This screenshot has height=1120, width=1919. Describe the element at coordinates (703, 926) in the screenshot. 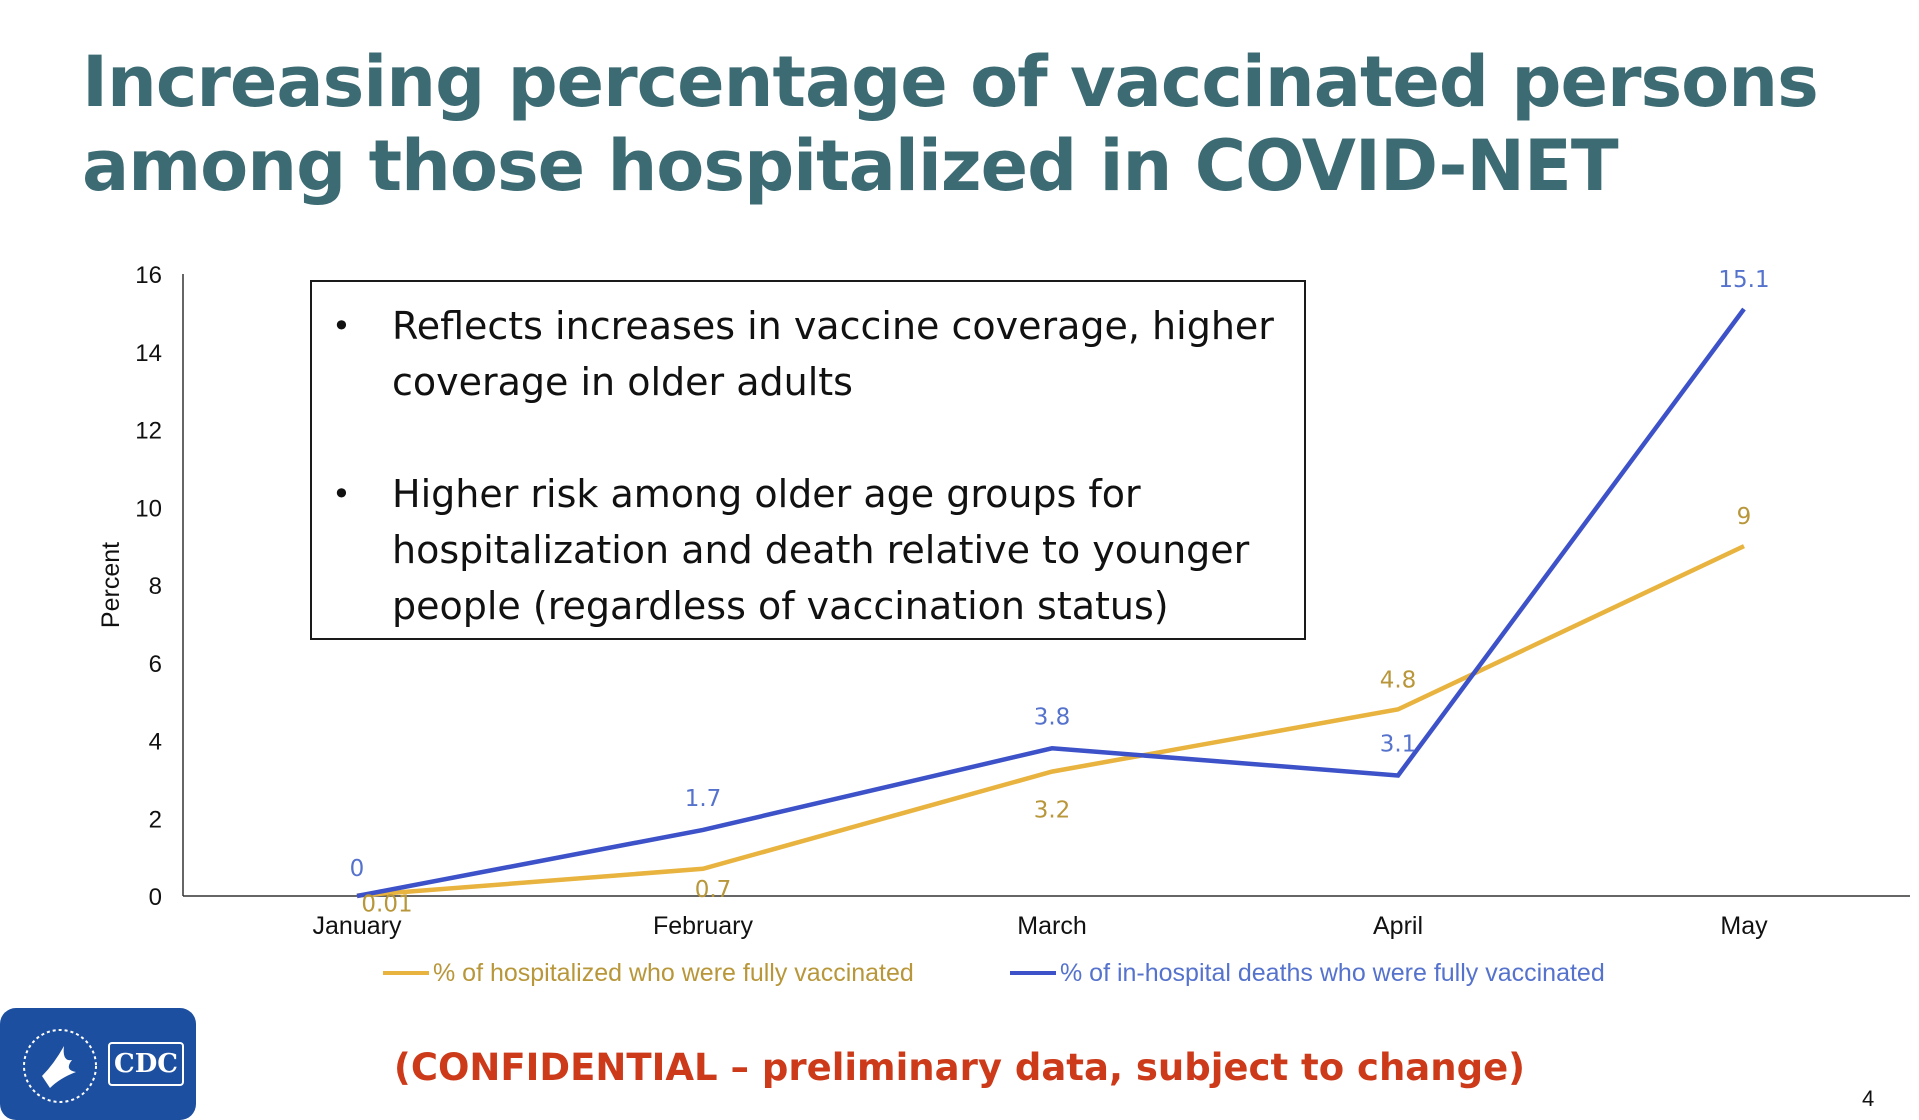

I see `x-tick-label: February` at that location.